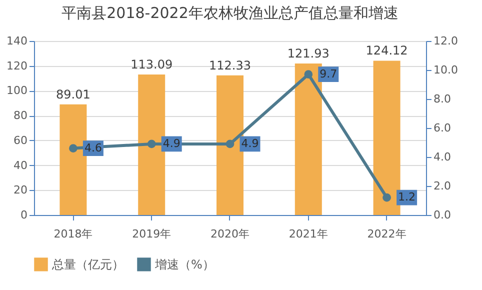 The width and height of the screenshot is (482, 290). What do you see at coordinates (446, 70) in the screenshot?
I see `y2-tick-label: 10.0` at bounding box center [446, 70].